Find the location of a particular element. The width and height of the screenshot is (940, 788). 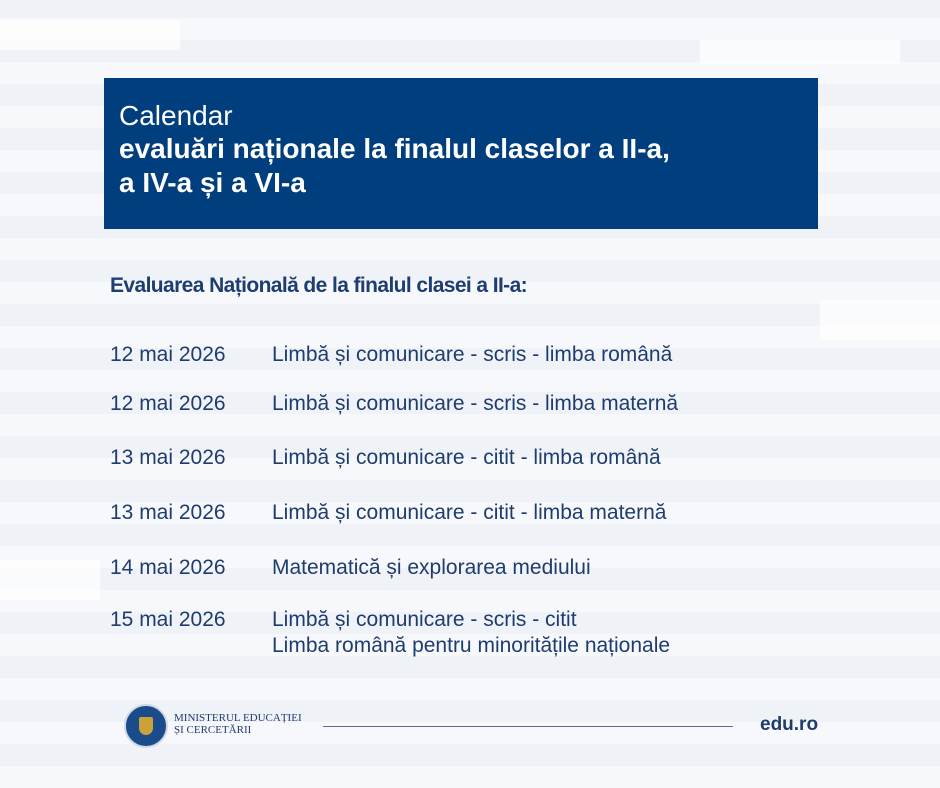

title-line-1: Calendar is located at coordinates (176, 115).